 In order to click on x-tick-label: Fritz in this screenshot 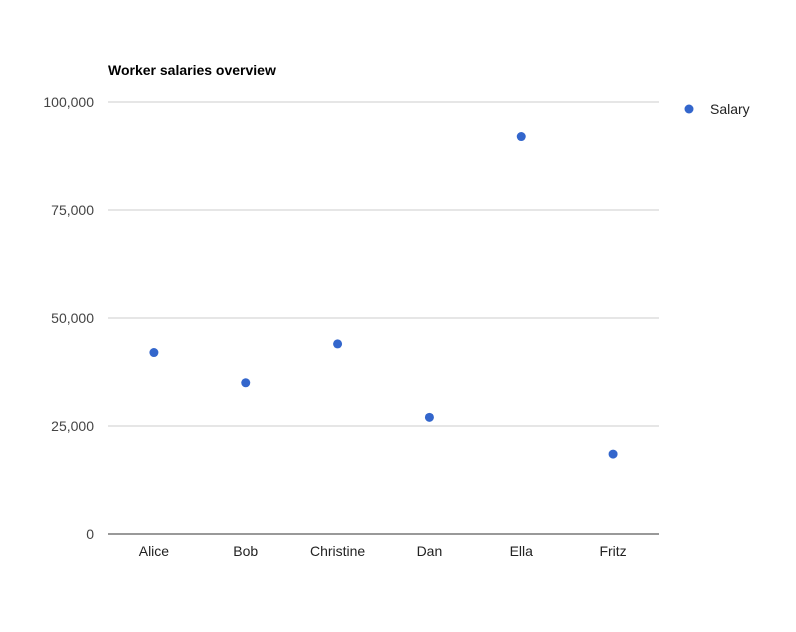, I will do `click(612, 551)`.